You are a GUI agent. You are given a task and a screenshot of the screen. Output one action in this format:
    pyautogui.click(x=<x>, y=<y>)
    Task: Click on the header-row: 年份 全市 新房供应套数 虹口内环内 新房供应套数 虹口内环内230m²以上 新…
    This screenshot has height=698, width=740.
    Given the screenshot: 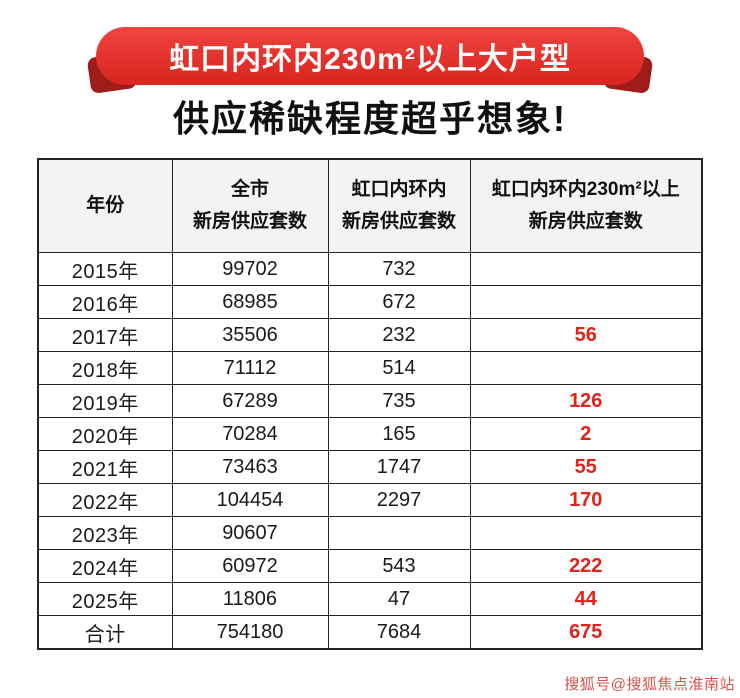 What is the action you would take?
    pyautogui.click(x=370, y=206)
    